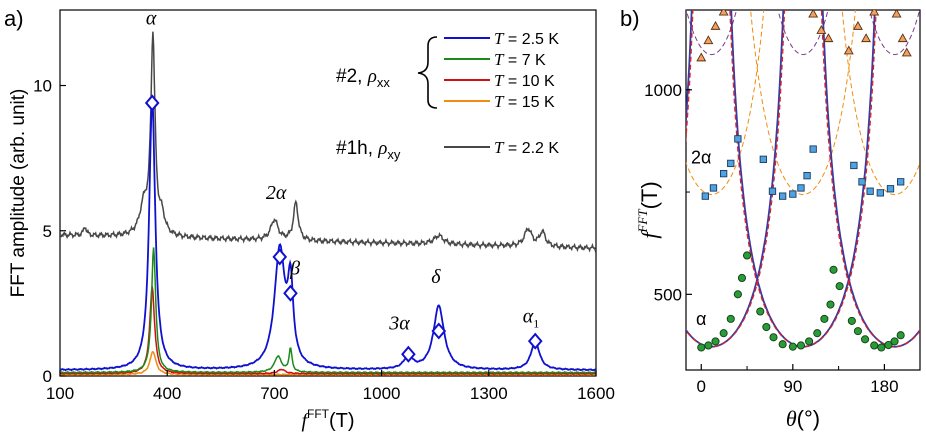  I want to click on panel-a-ylabel: FFT amplitude (arb. unit), so click(18, 193).